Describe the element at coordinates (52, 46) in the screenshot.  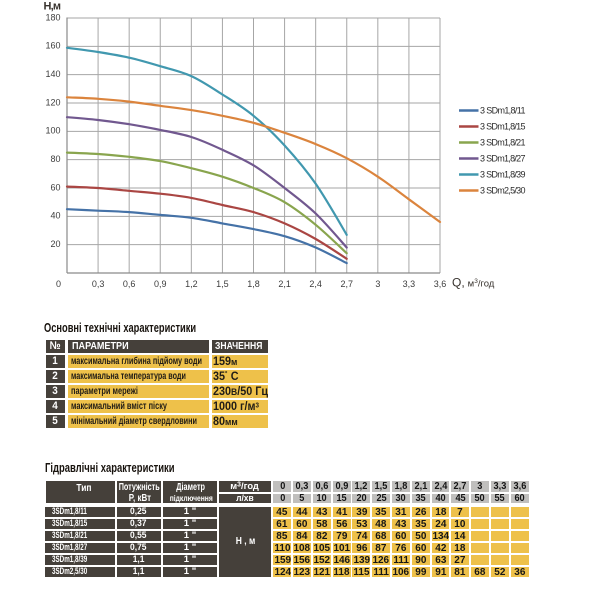
I see `svg-text: 160` at that location.